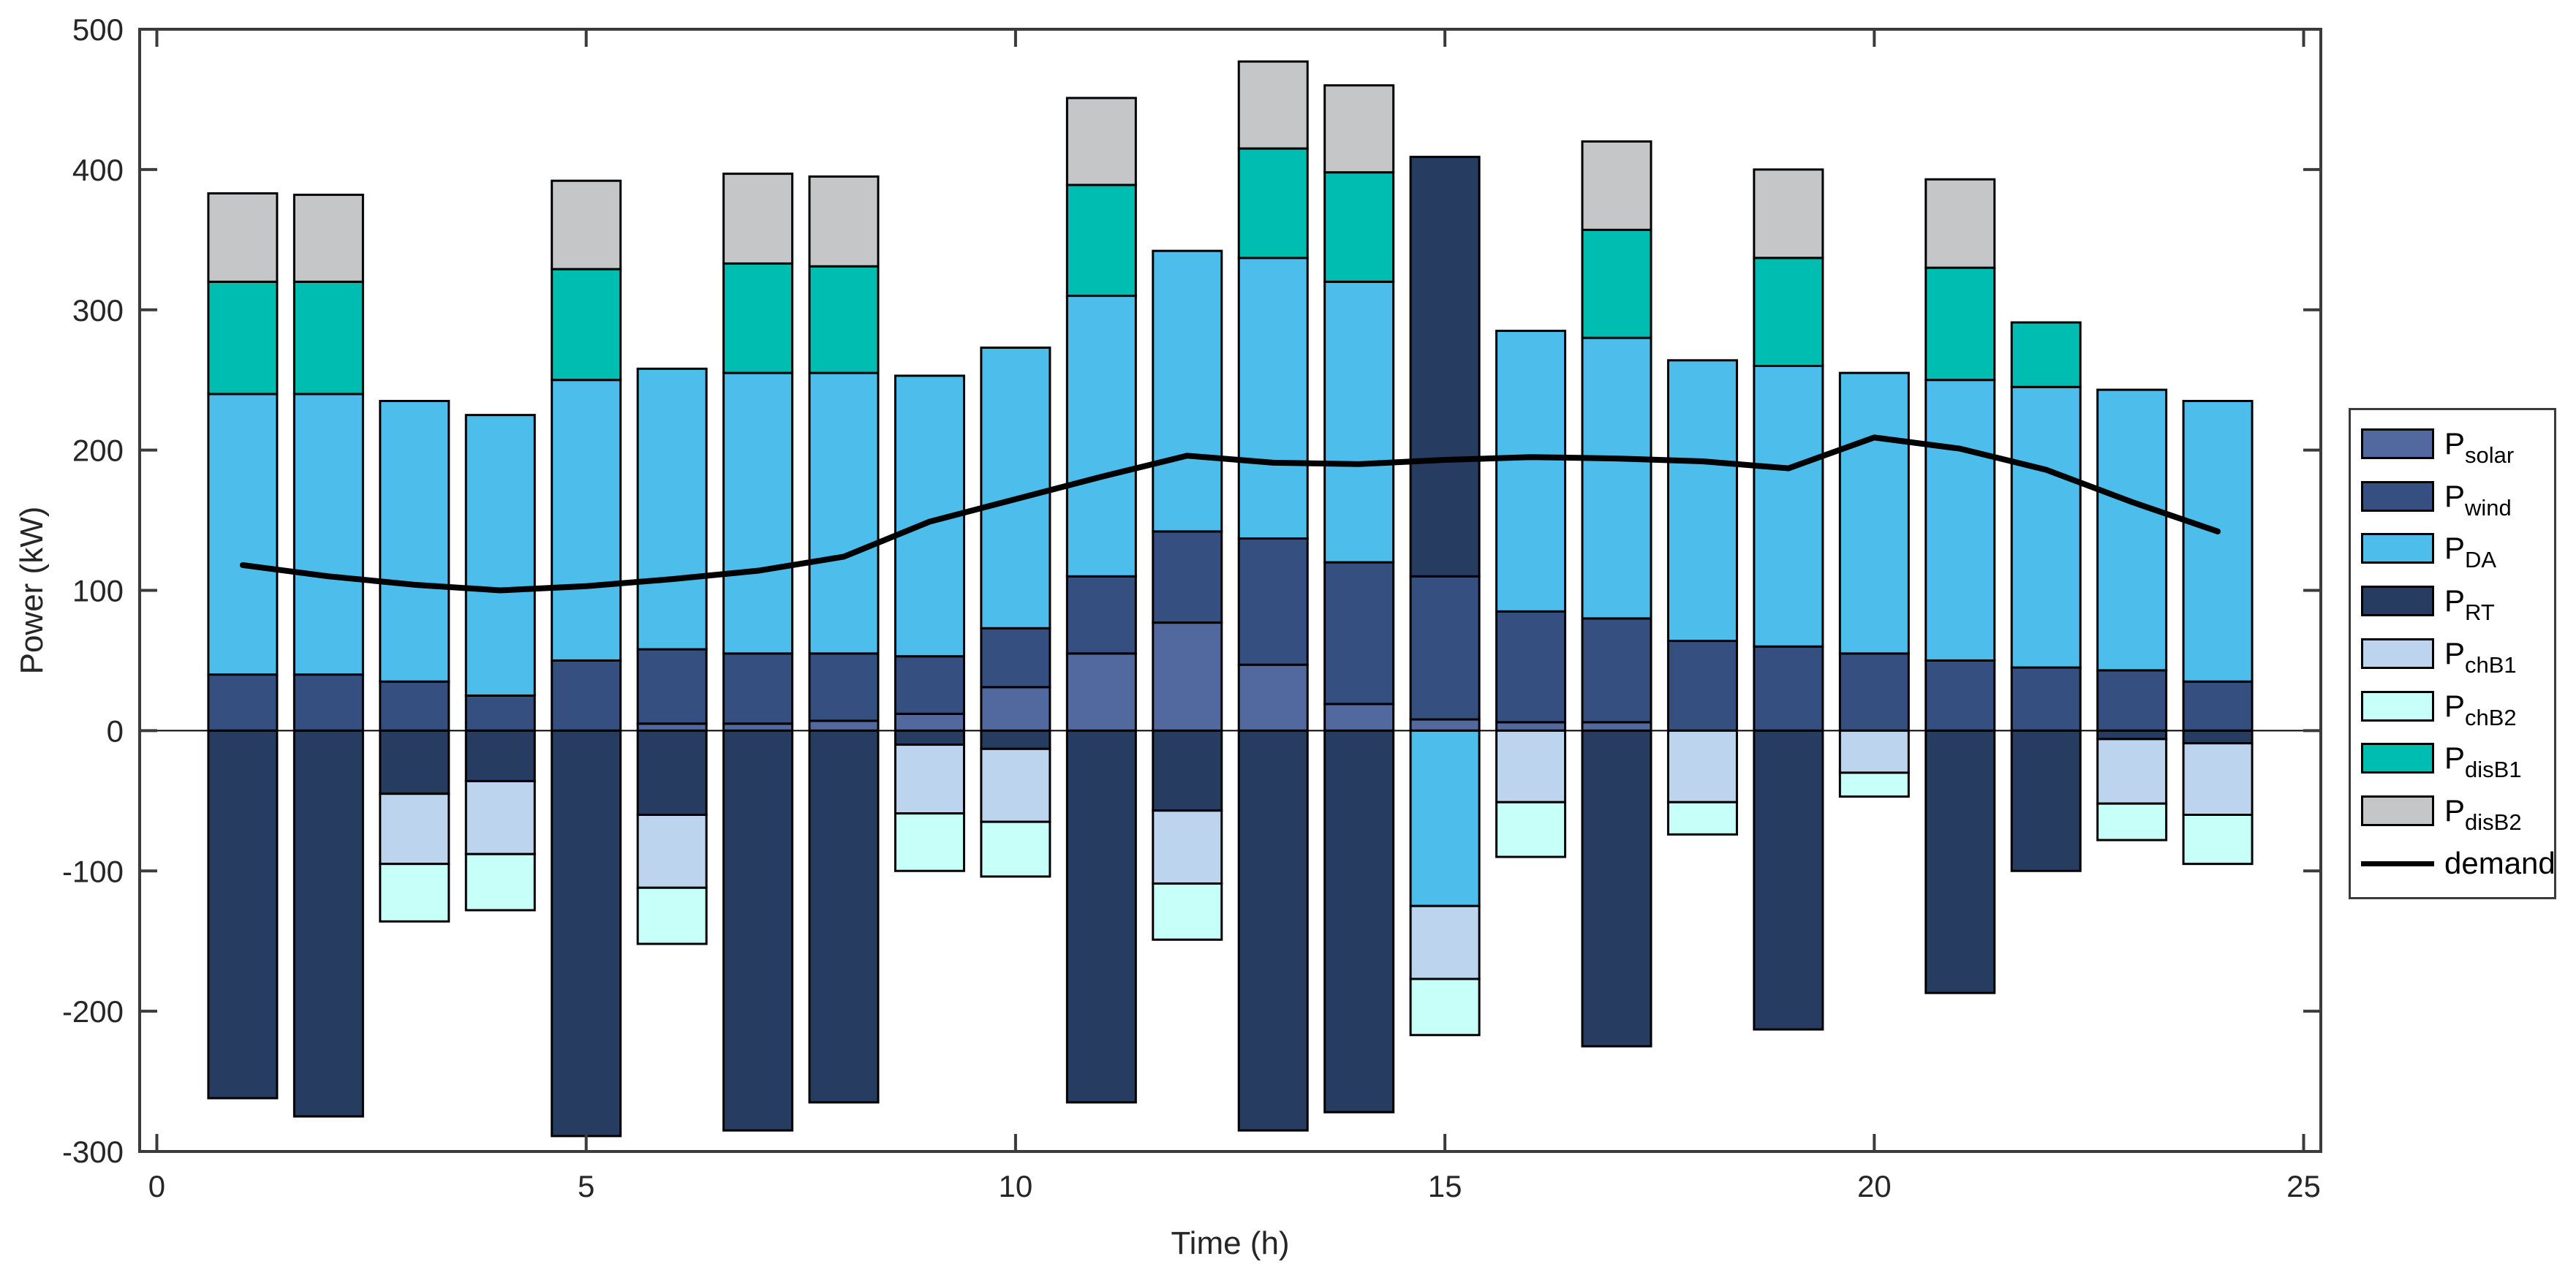 This screenshot has width=2576, height=1267. Describe the element at coordinates (1016, 1186) in the screenshot. I see `x-tick-label: 10` at that location.